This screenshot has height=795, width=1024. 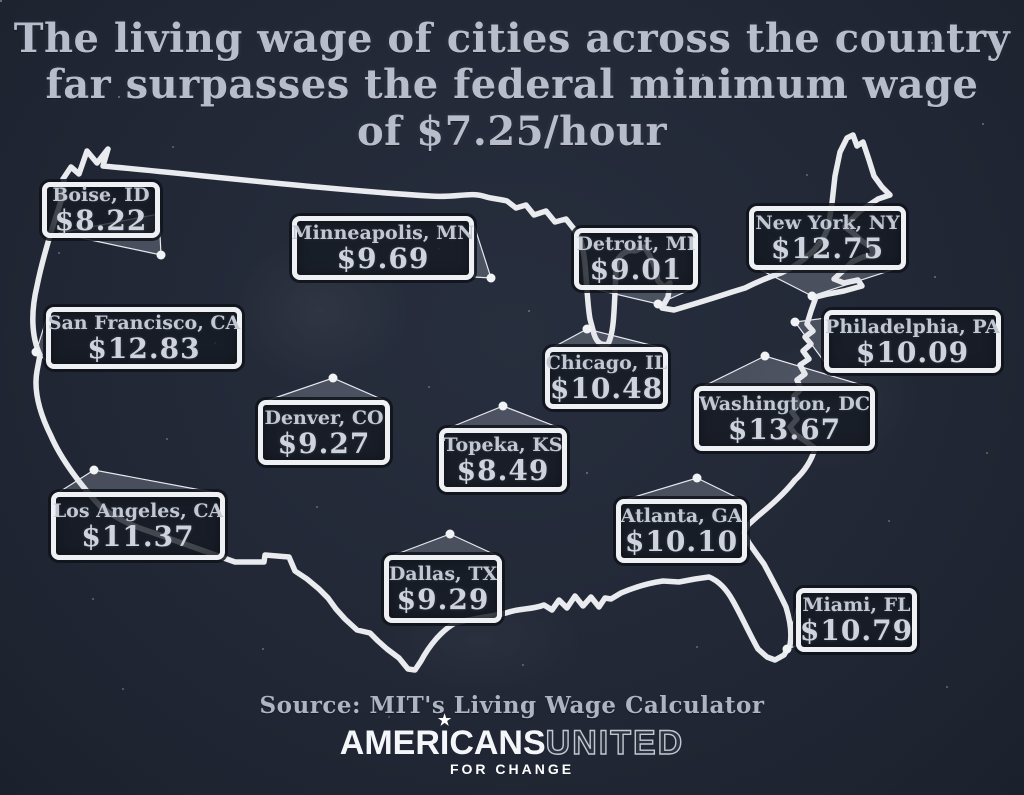 I want to click on city-name: Boise, ID, so click(x=101, y=195).